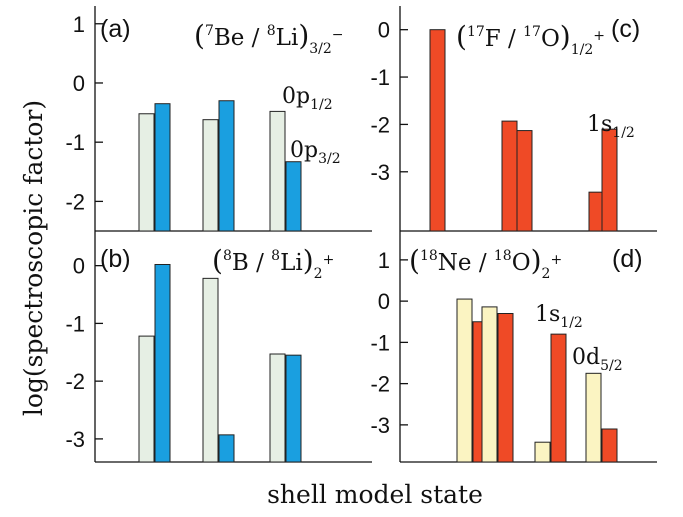 The image size is (683, 517). I want to click on parity-superscript: −, so click(338, 35).